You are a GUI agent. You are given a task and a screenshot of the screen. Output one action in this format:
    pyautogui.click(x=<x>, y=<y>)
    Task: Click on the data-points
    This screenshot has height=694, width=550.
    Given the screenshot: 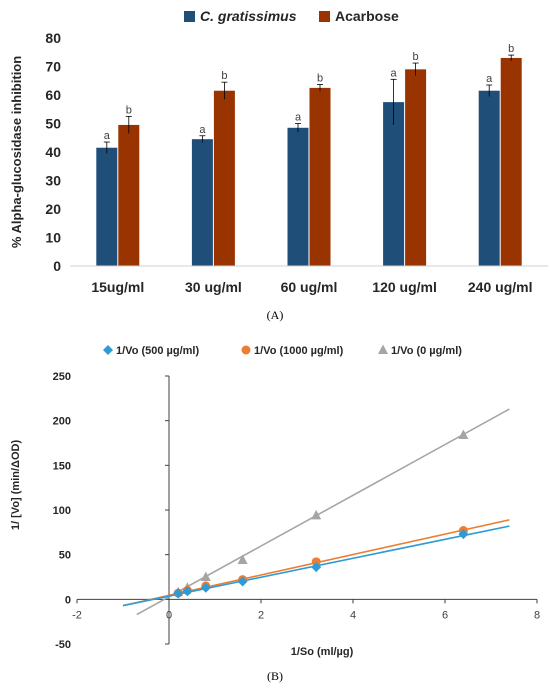 What is the action you would take?
    pyautogui.click(x=321, y=514)
    